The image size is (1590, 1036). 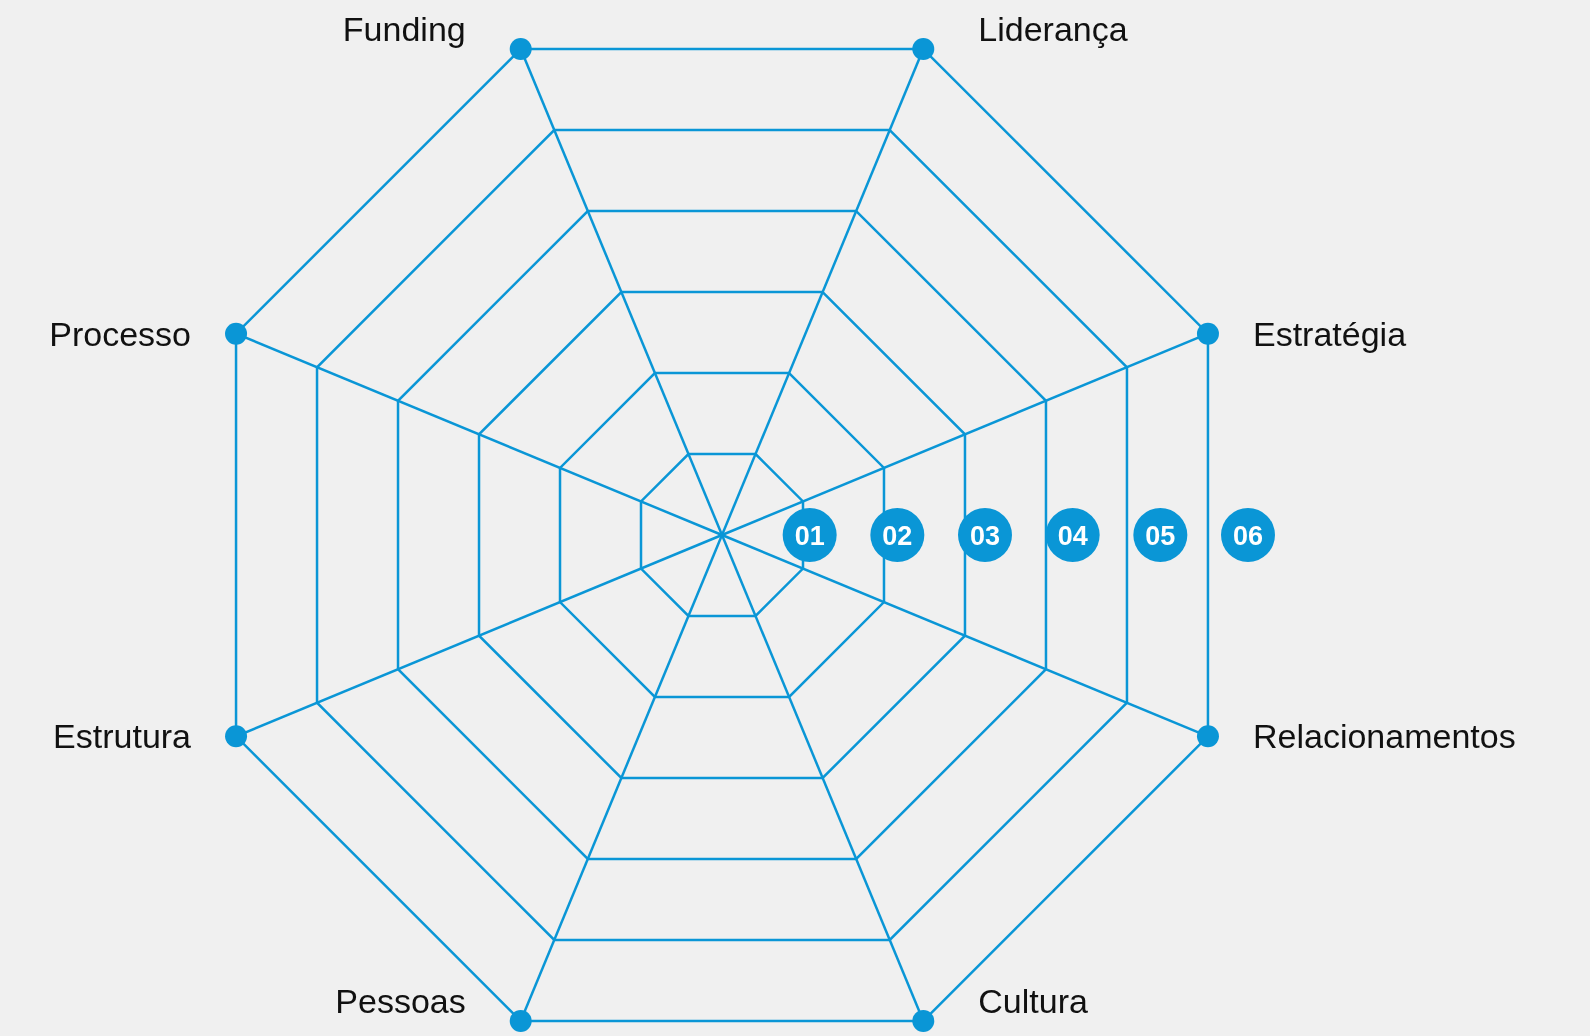 I want to click on y-tick-label: 01, so click(x=809, y=536).